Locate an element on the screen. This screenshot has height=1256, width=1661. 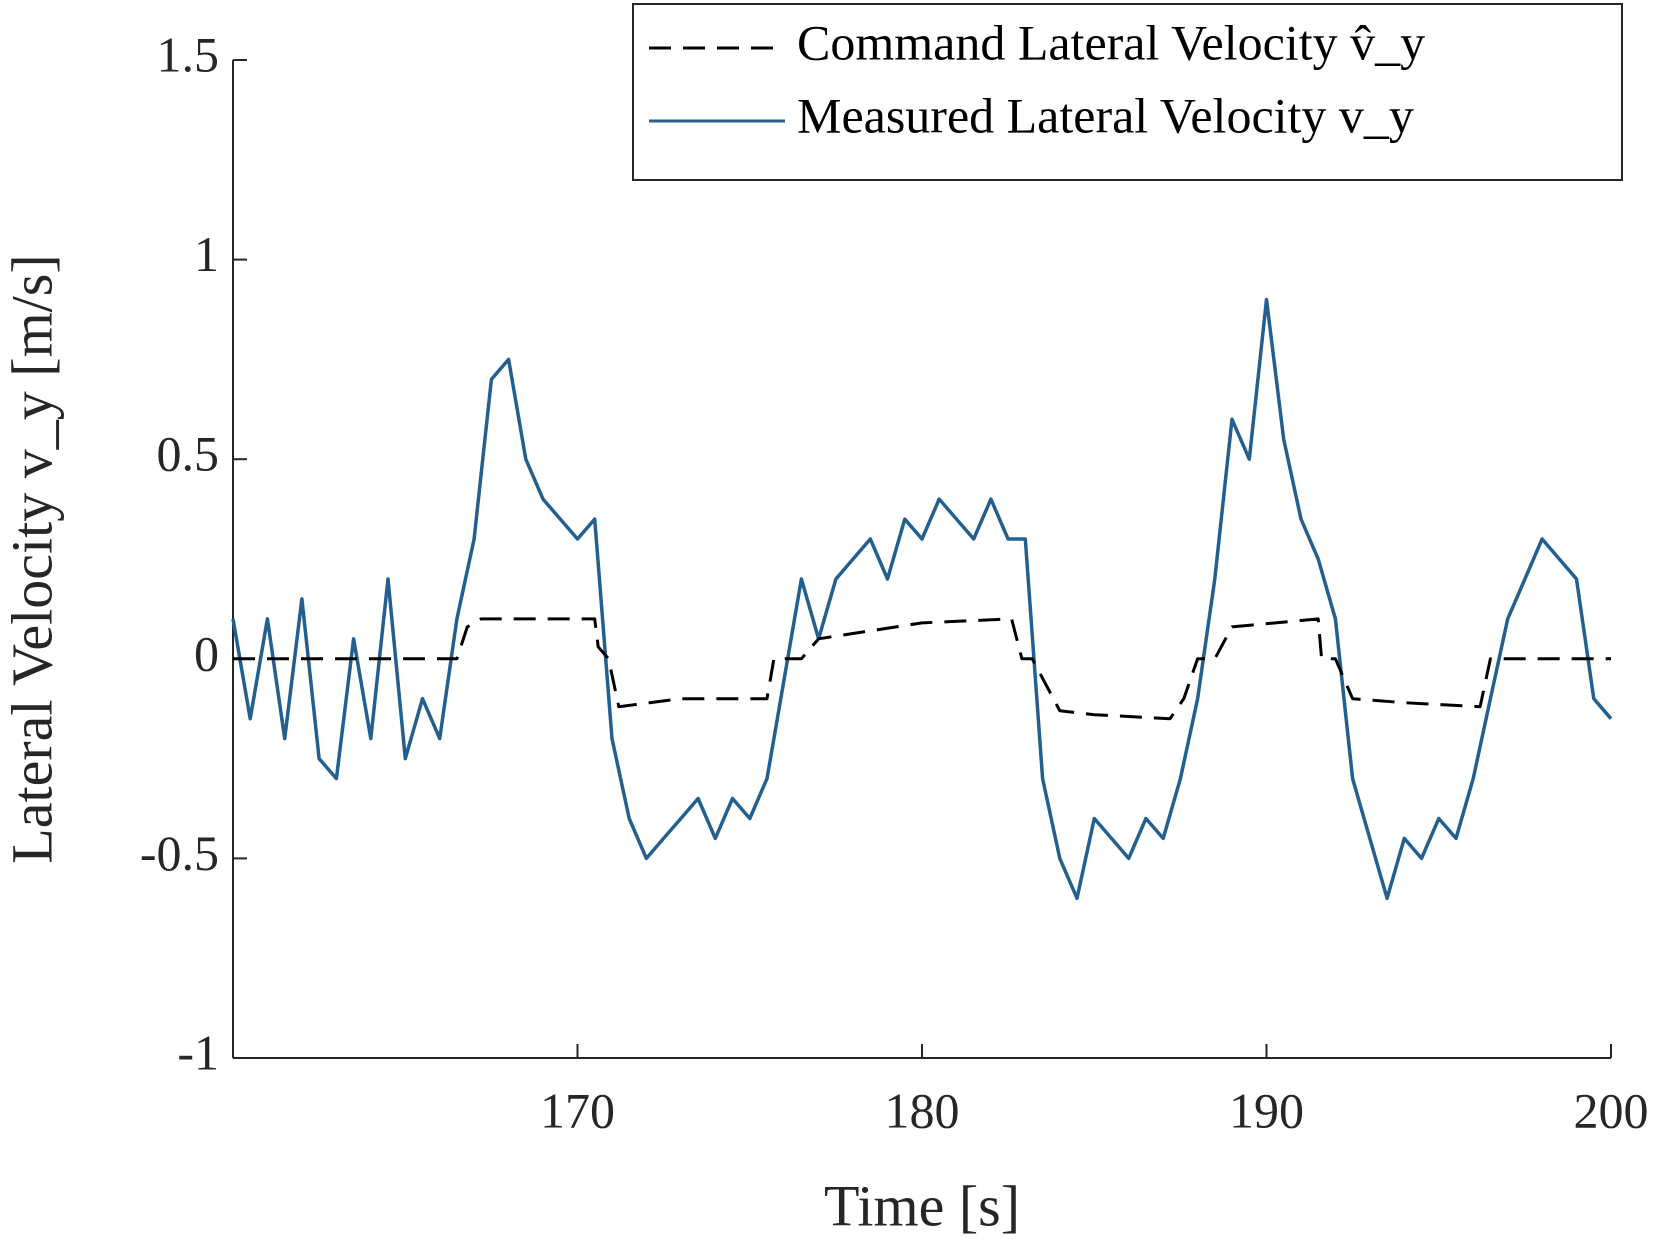
legend-label: Measured Lateral Velocity v_y is located at coordinates (1105, 115).